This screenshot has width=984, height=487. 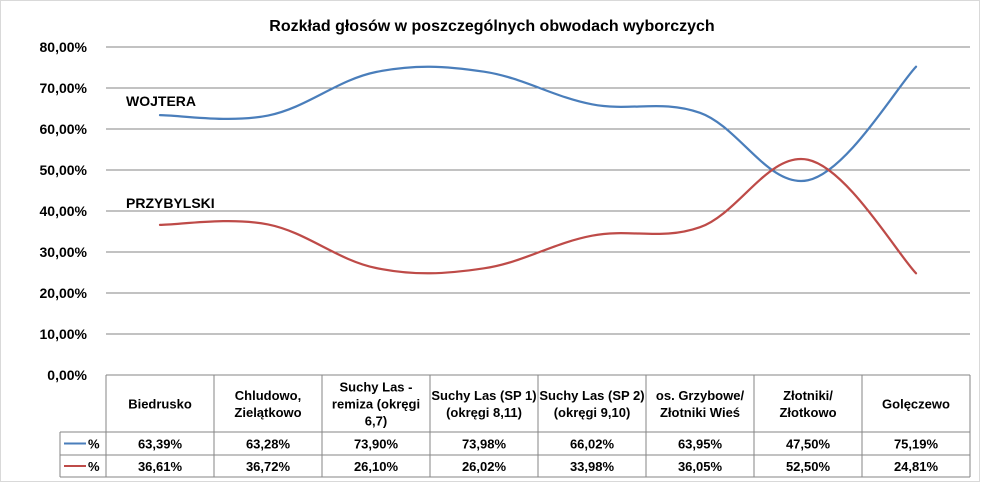 What do you see at coordinates (64, 88) in the screenshot?
I see `y-tick-label: 70,00%` at bounding box center [64, 88].